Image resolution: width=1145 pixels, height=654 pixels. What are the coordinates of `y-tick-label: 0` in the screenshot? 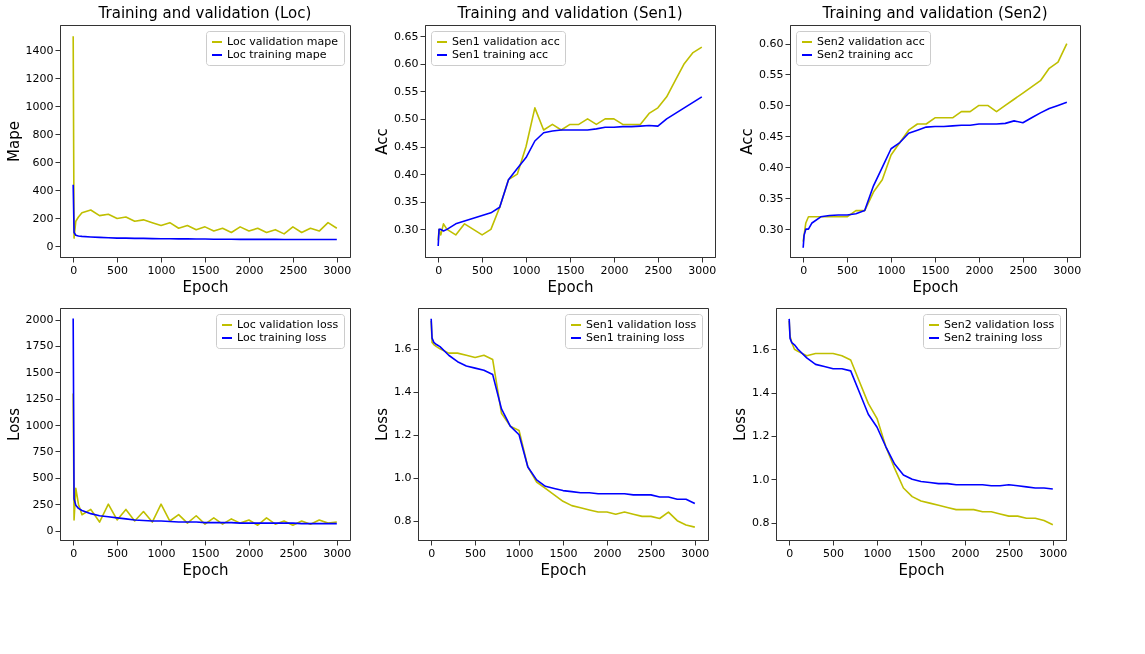 It's located at (50, 246).